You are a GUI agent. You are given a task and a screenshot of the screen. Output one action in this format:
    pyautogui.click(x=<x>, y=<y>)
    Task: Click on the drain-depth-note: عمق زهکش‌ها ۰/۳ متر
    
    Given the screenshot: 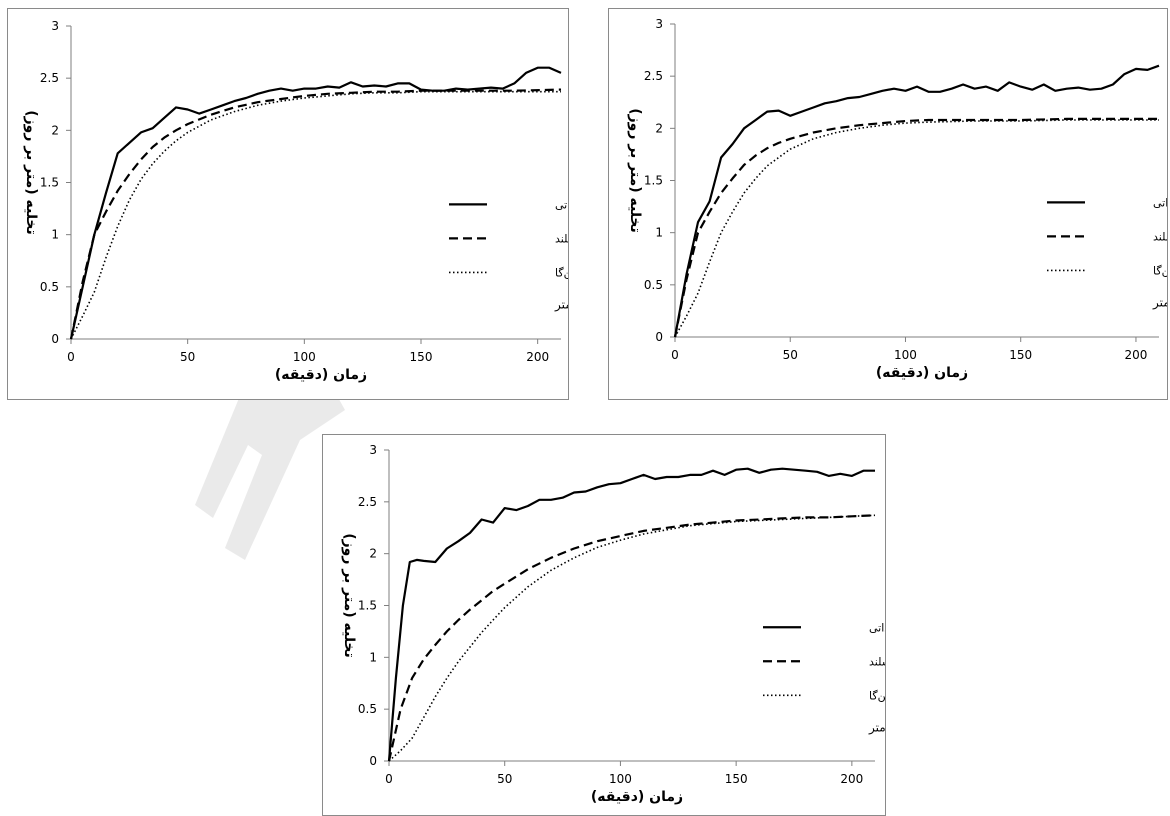 What is the action you would take?
    pyautogui.click(x=561, y=304)
    